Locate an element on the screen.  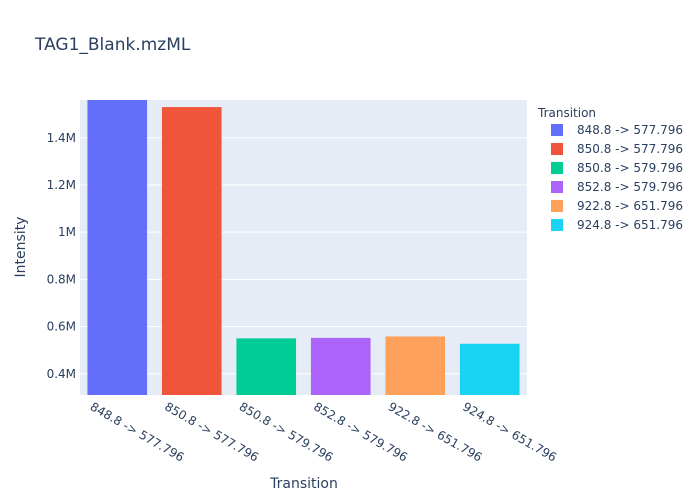
y-tick-label: 0.8M is located at coordinates (61, 279).